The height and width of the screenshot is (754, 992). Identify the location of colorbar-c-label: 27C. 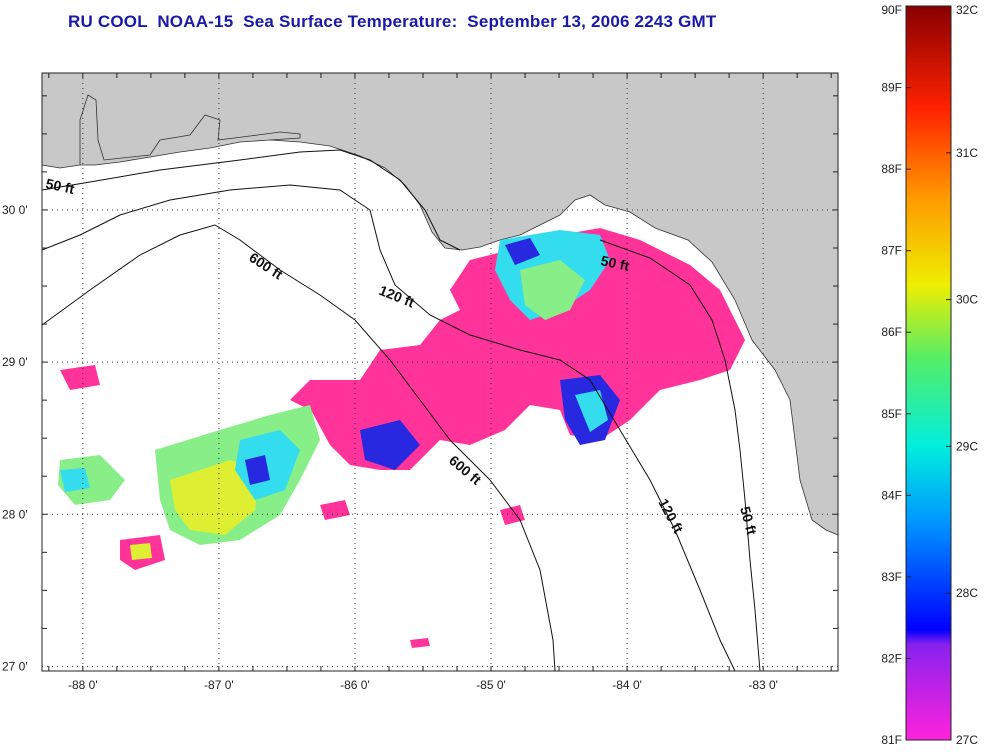
(967, 740).